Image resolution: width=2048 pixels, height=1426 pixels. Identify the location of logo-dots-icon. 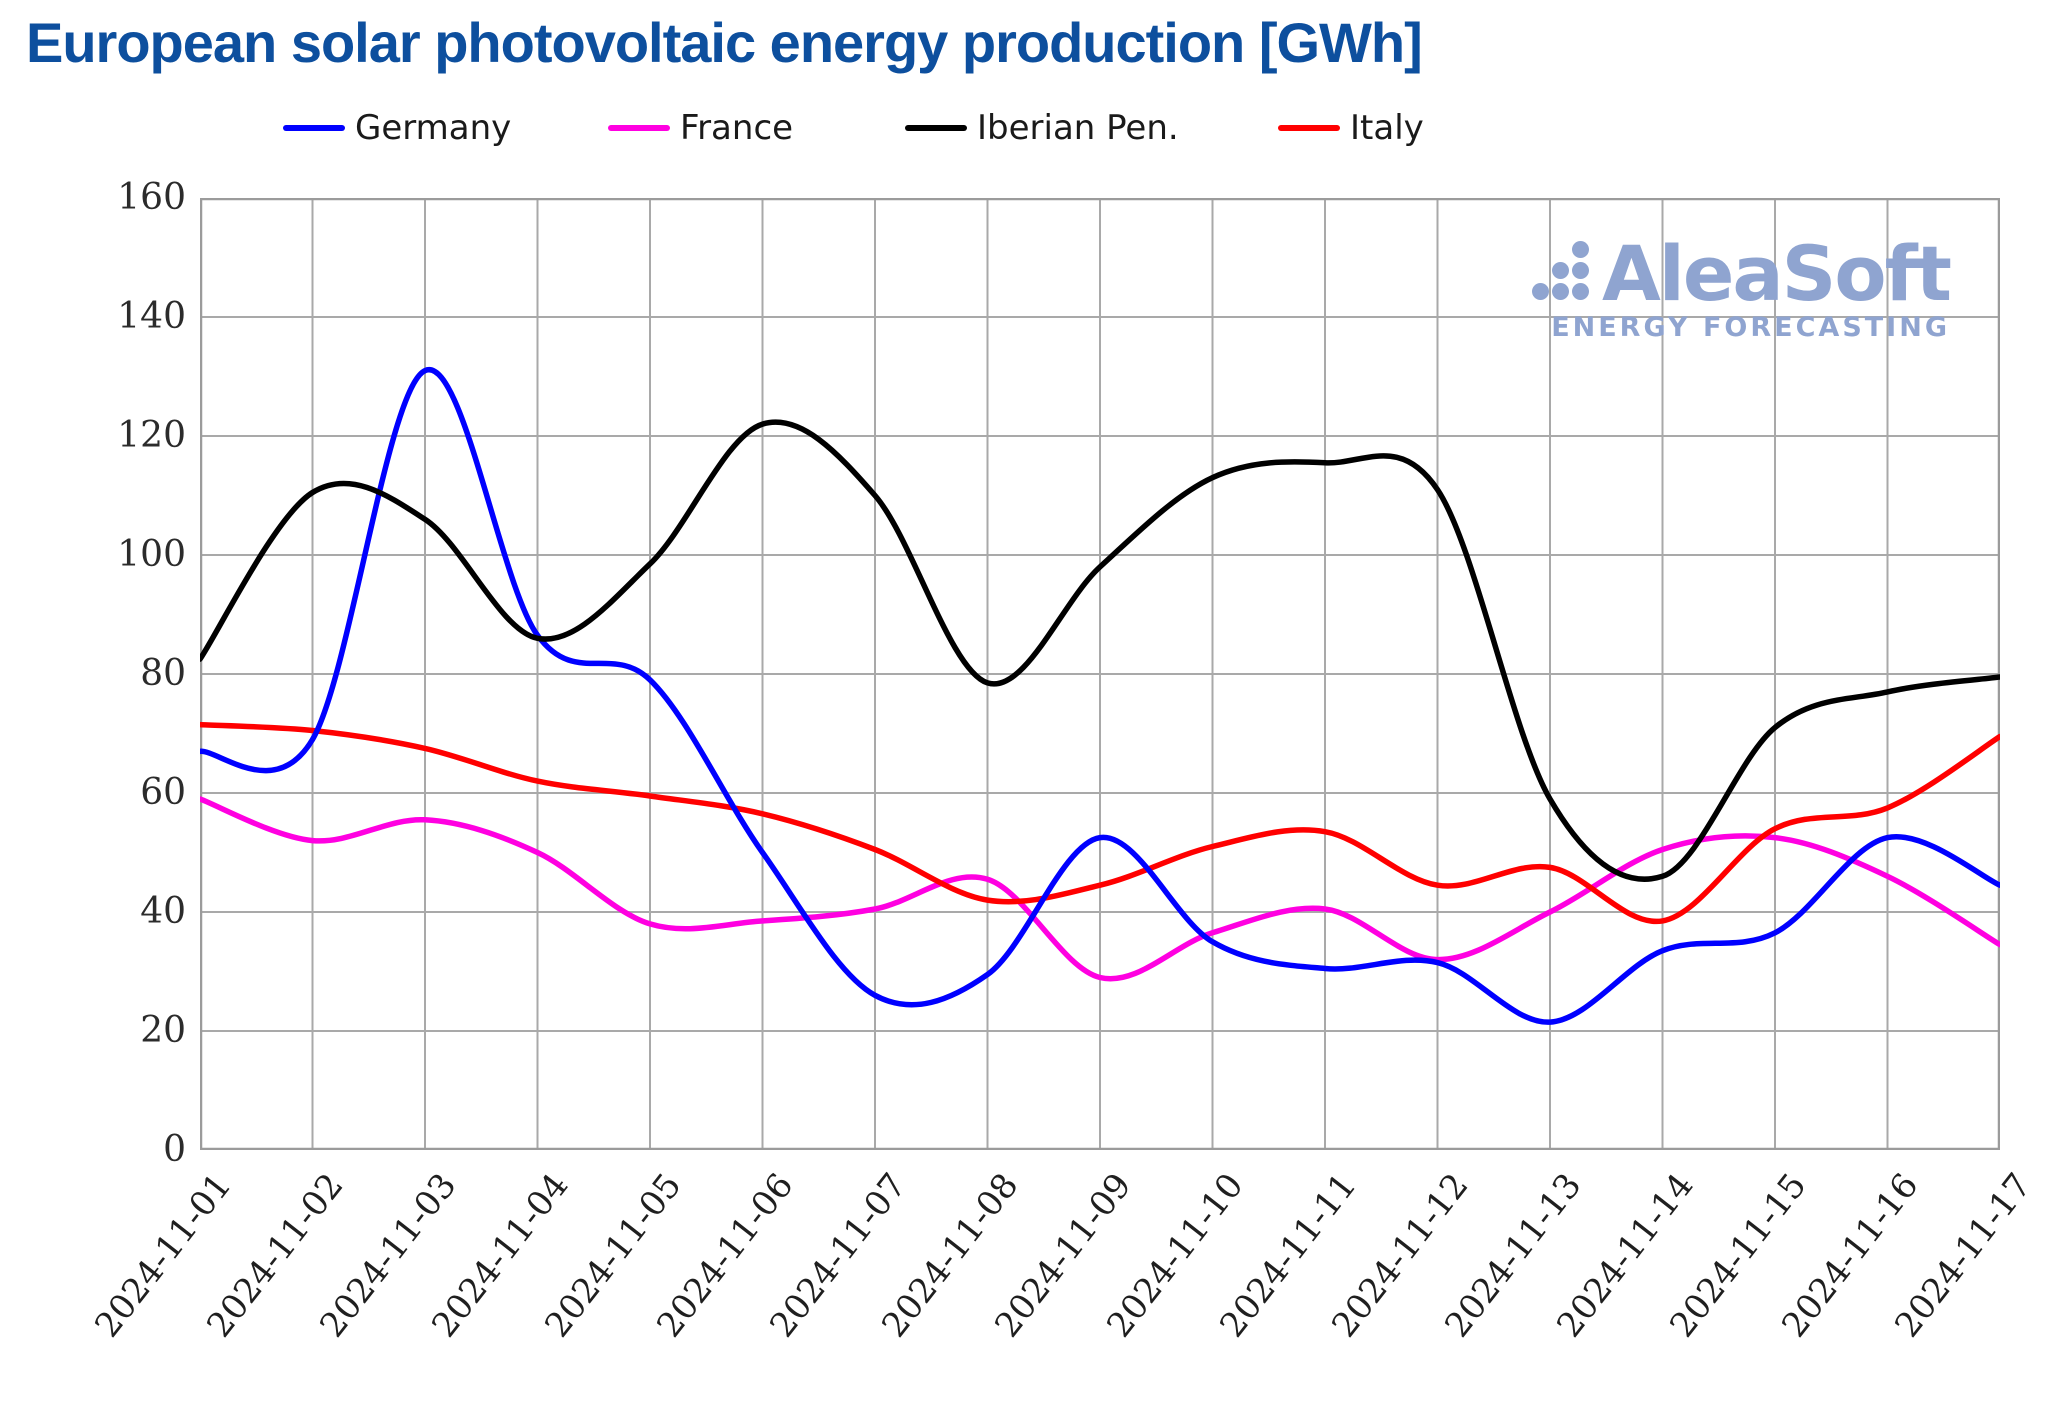
(1561, 272).